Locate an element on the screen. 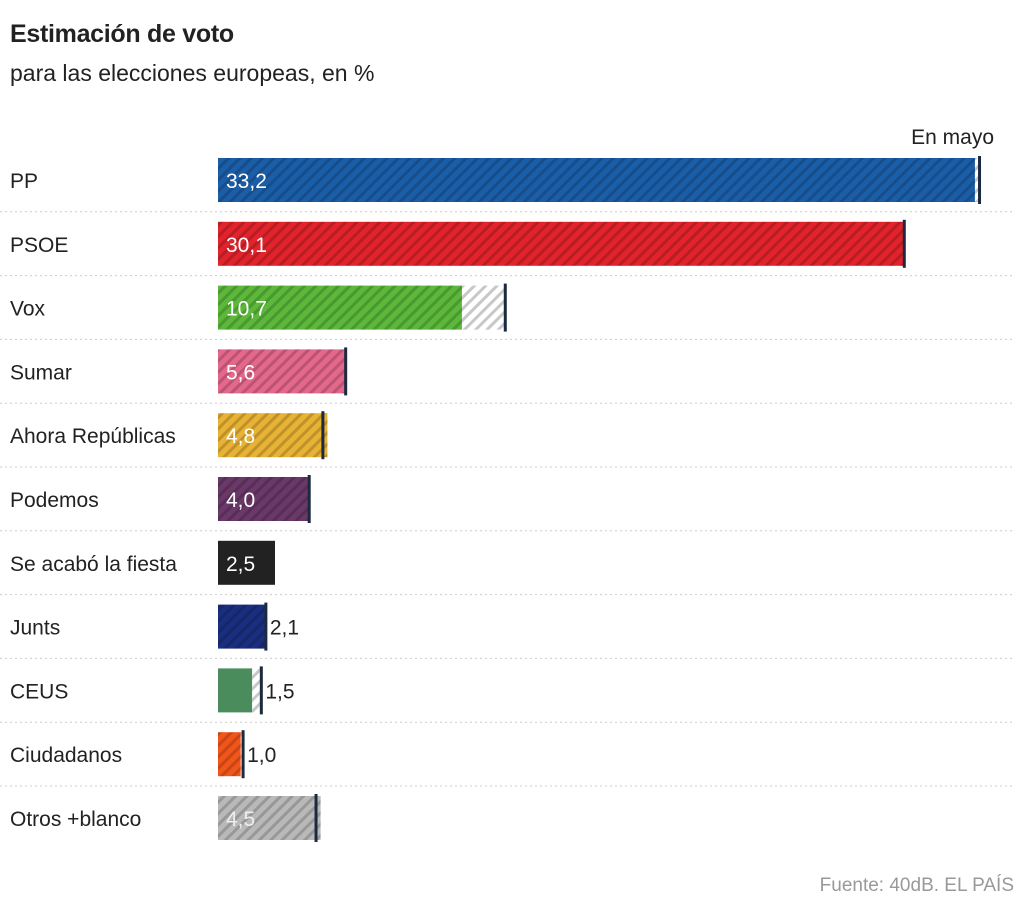 The width and height of the screenshot is (1024, 913). value-label: 30,1 is located at coordinates (246, 245).